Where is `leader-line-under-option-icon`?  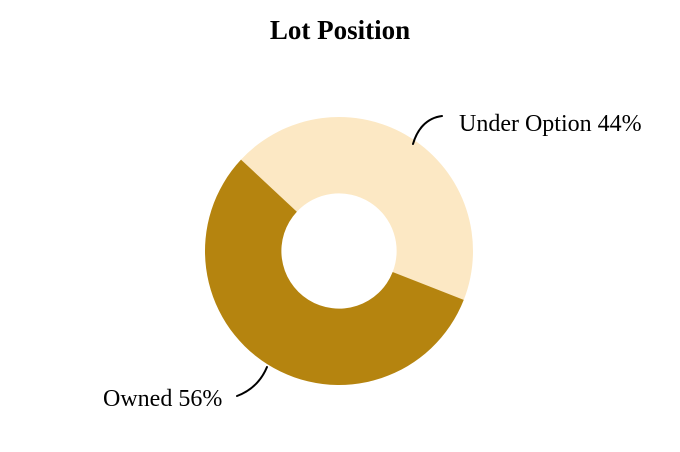
leader-line-under-option-icon is located at coordinates (427, 130).